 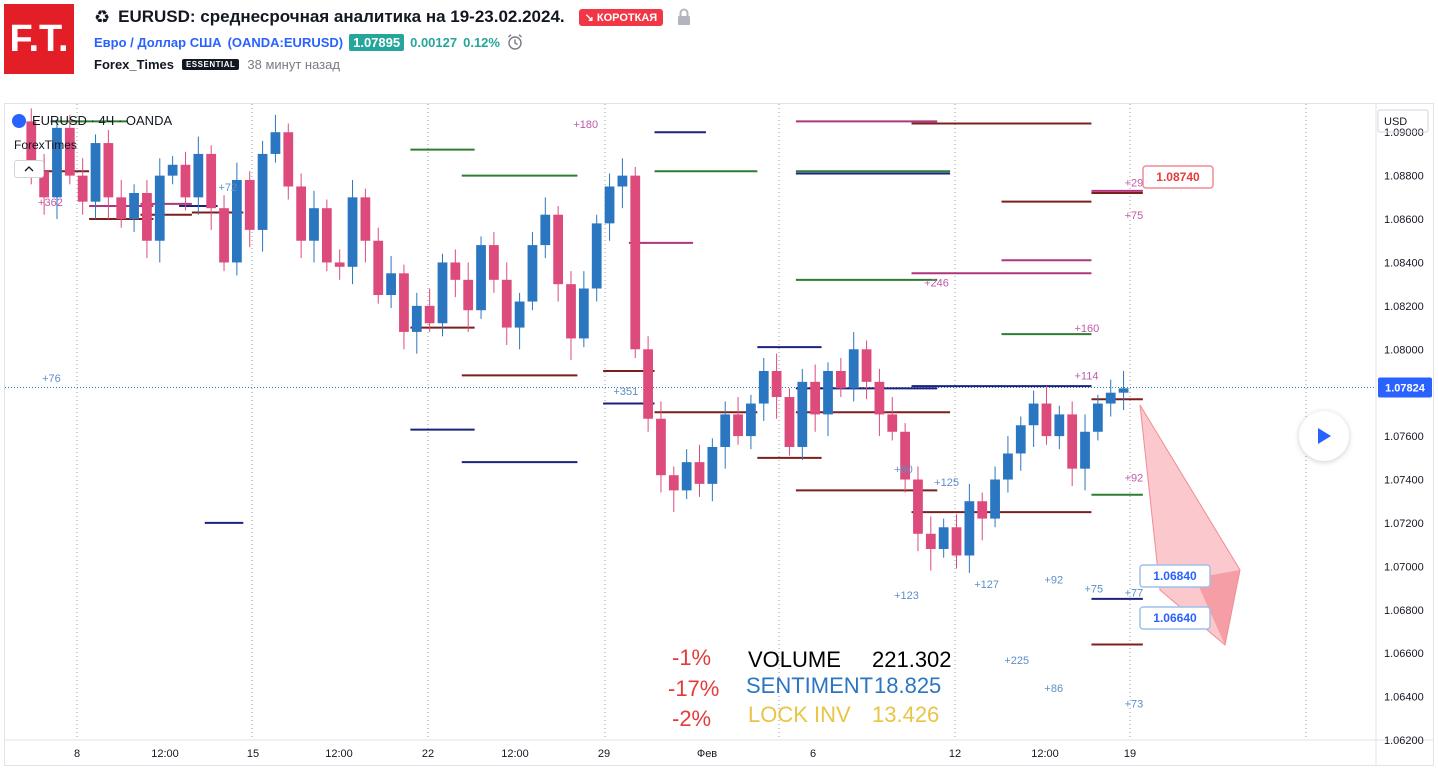 What do you see at coordinates (134, 64) in the screenshot?
I see `author-name-link: Forex_Times` at bounding box center [134, 64].